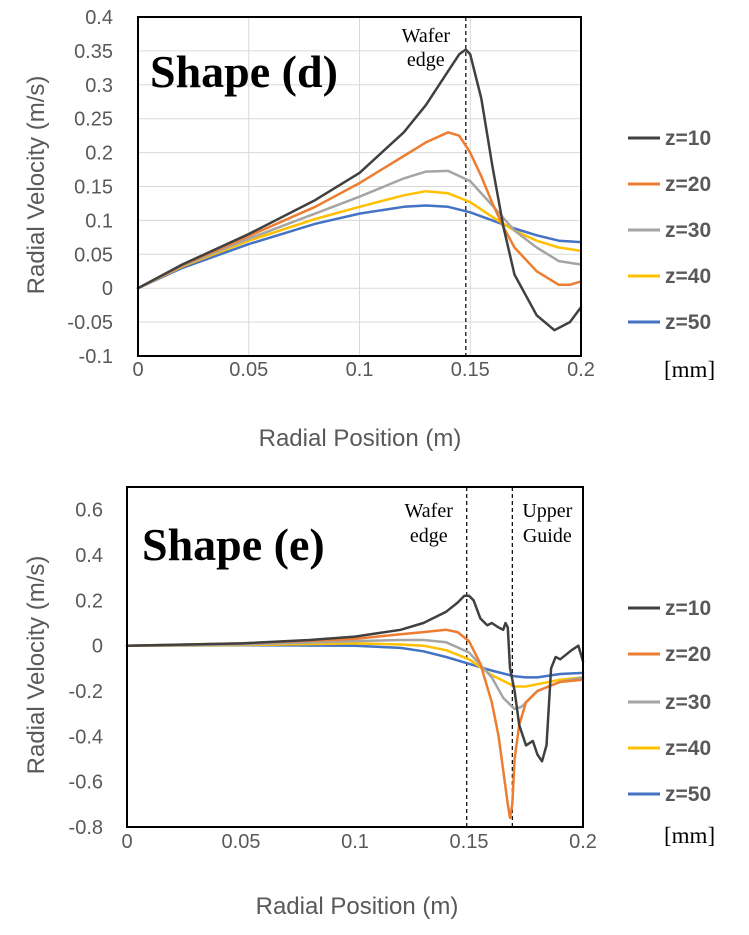 The height and width of the screenshot is (935, 749). I want to click on reference-lines, so click(489, 657).